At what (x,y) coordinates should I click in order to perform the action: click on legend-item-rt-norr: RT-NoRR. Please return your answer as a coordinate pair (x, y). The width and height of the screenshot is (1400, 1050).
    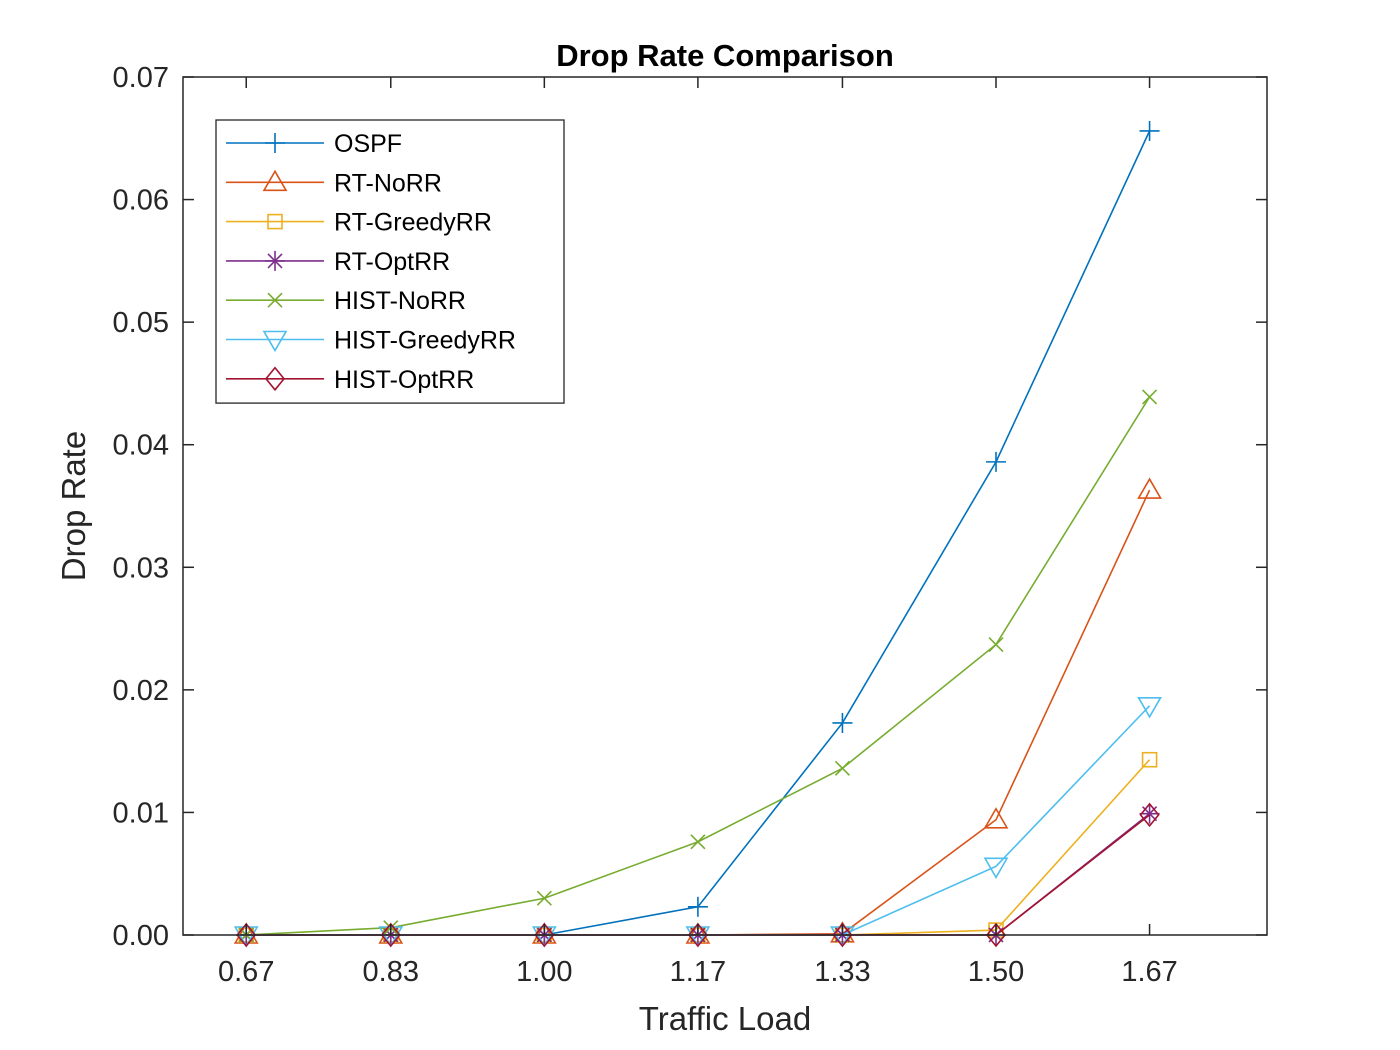
    Looking at the image, I should click on (334, 183).